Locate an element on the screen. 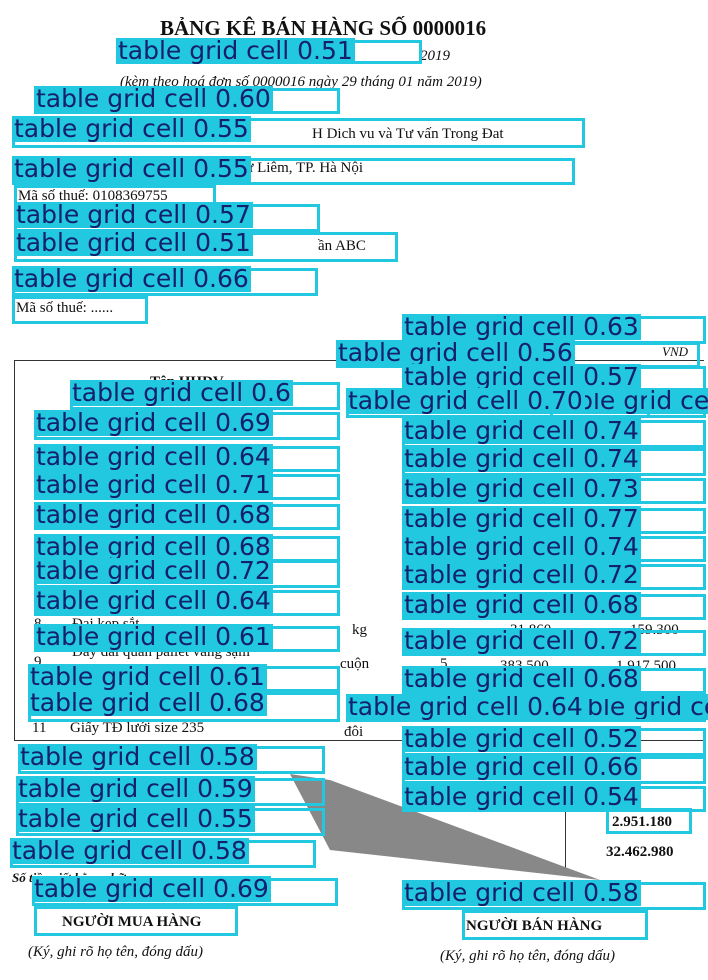  detection-label: table grid cell 0.63 is located at coordinates (521, 327).